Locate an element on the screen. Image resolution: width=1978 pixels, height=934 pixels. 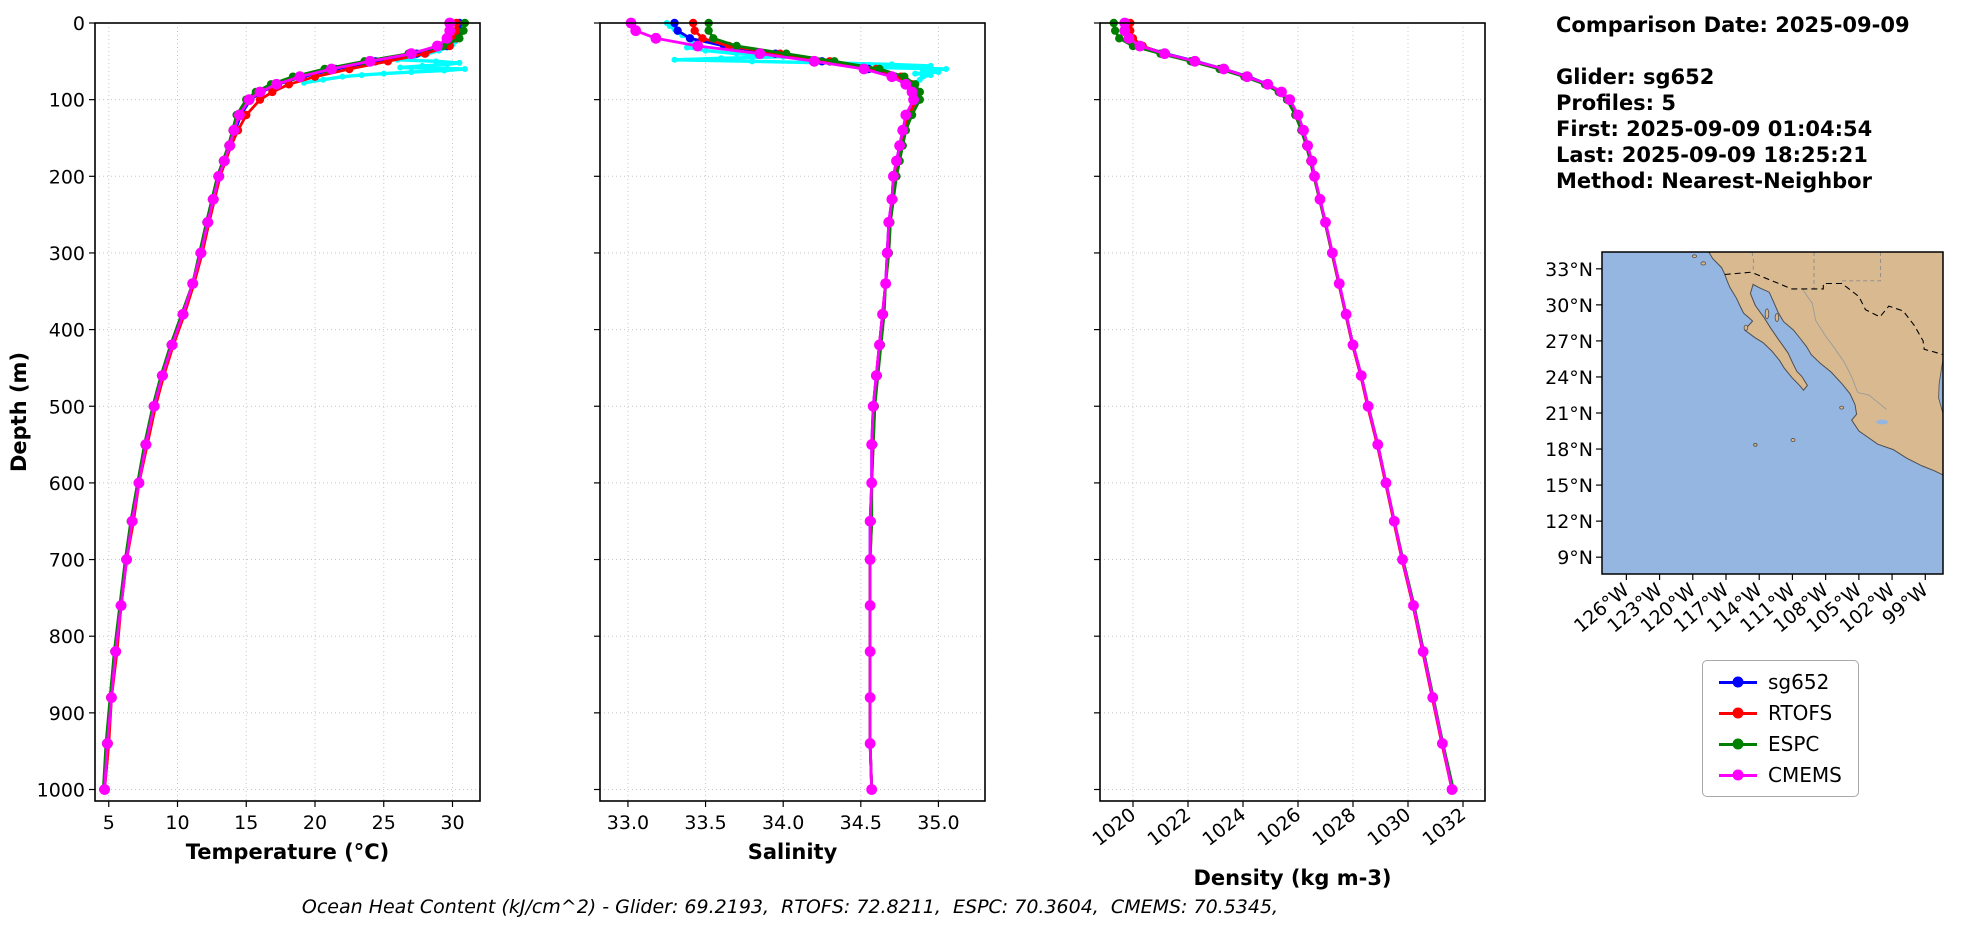
x-tick-label: 1032 is located at coordinates (1444, 827).